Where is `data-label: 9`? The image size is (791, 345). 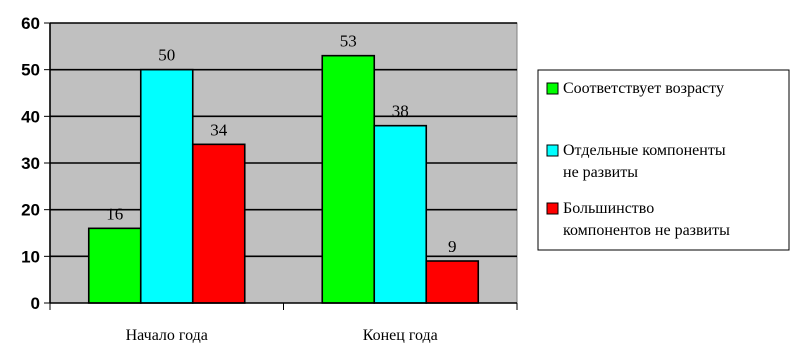
data-label: 9 is located at coordinates (452, 246).